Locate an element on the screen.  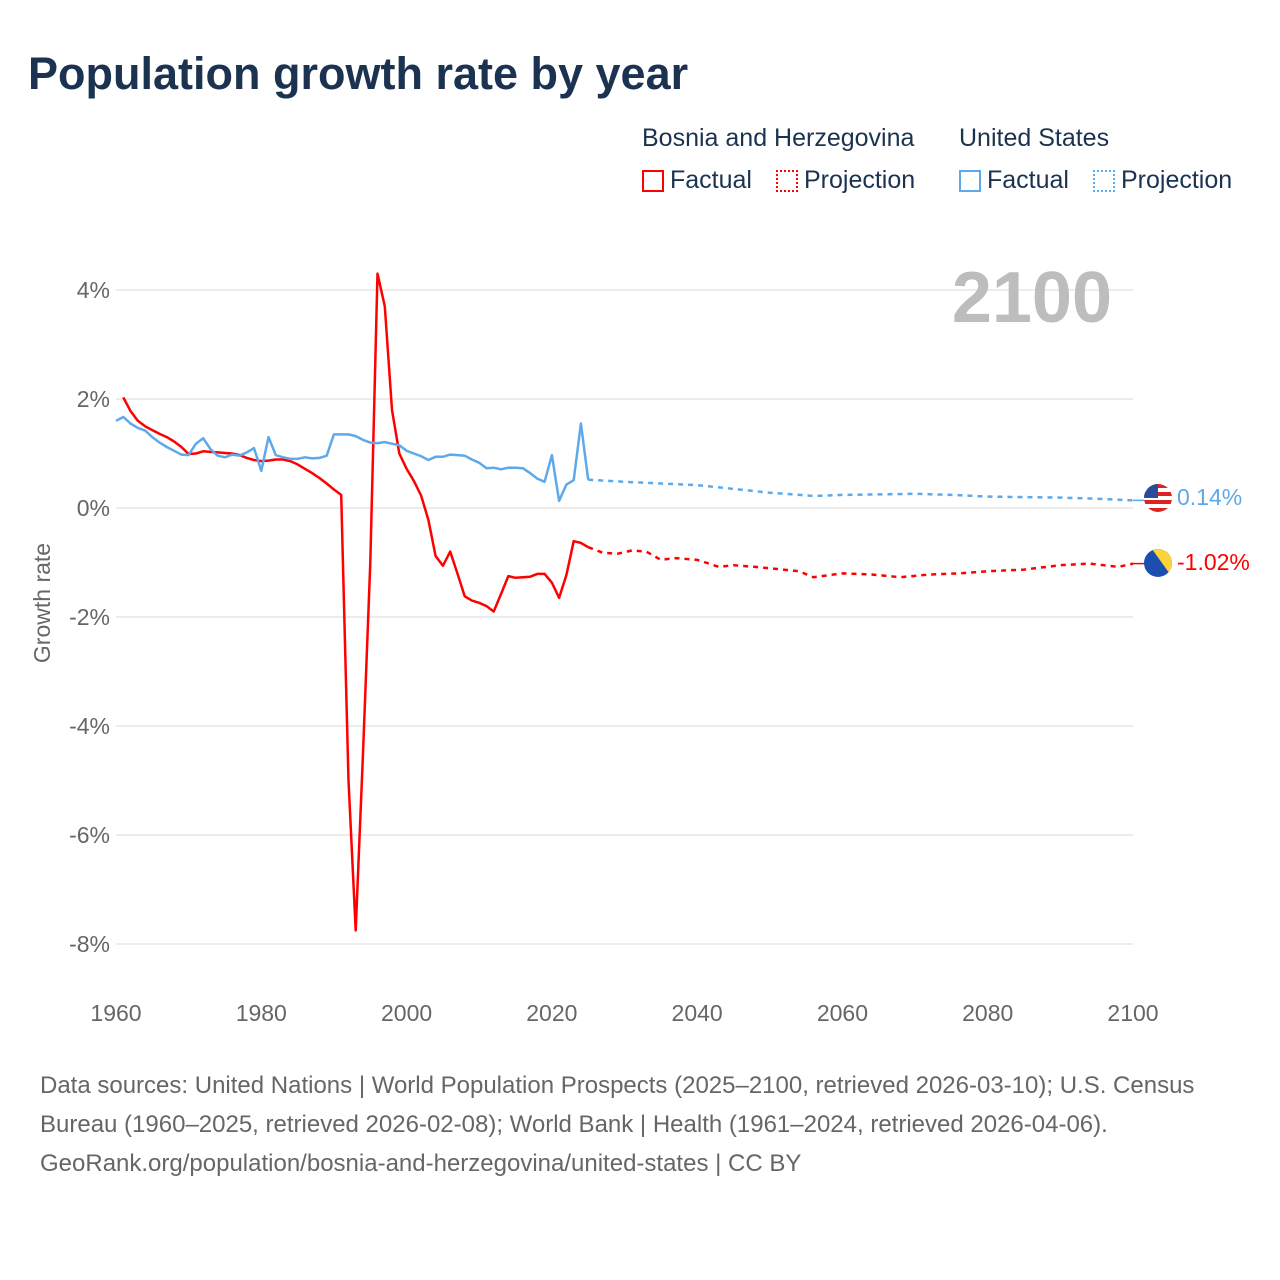
y-tick-label: 0% is located at coordinates (93, 508).